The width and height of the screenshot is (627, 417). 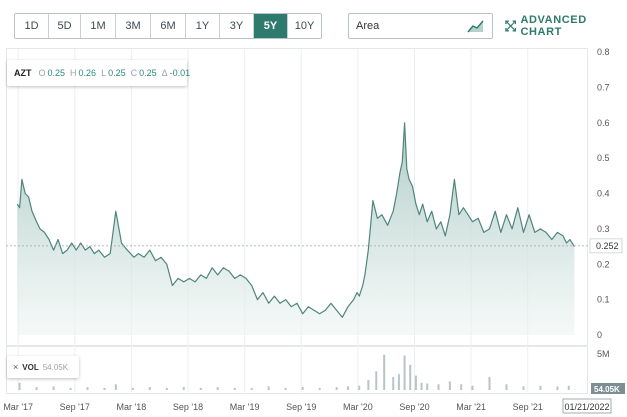 I want to click on volume-value: 54.05K, so click(x=55, y=367).